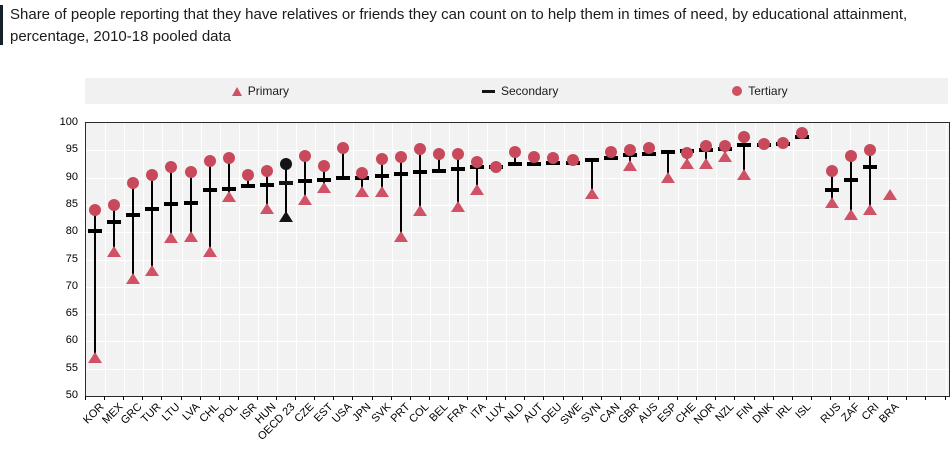 The height and width of the screenshot is (459, 952). Describe the element at coordinates (268, 91) in the screenshot. I see `legend-label-primary: Primary` at that location.